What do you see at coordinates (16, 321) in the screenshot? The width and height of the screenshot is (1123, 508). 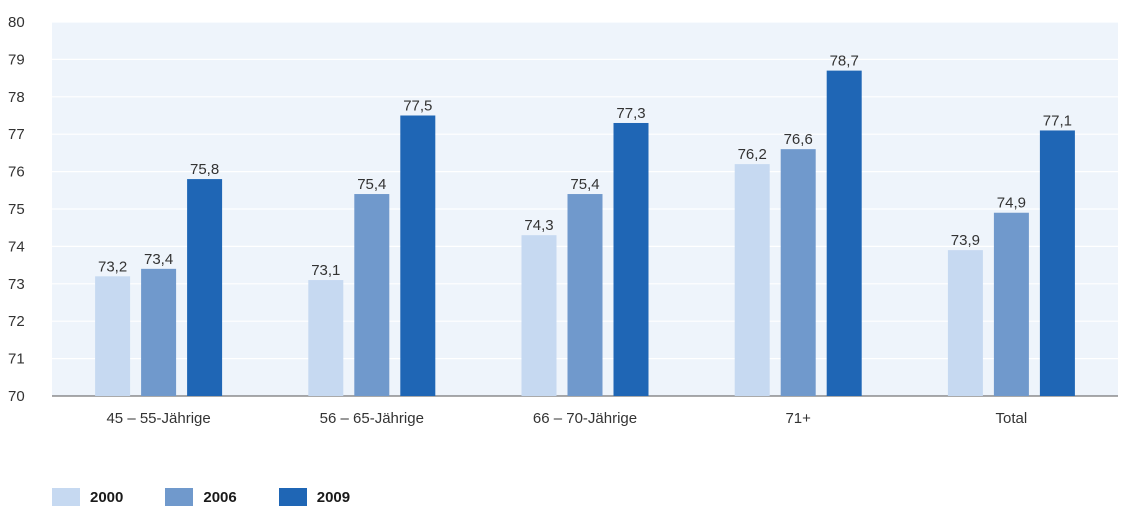 I see `y-tick-label: 72` at bounding box center [16, 321].